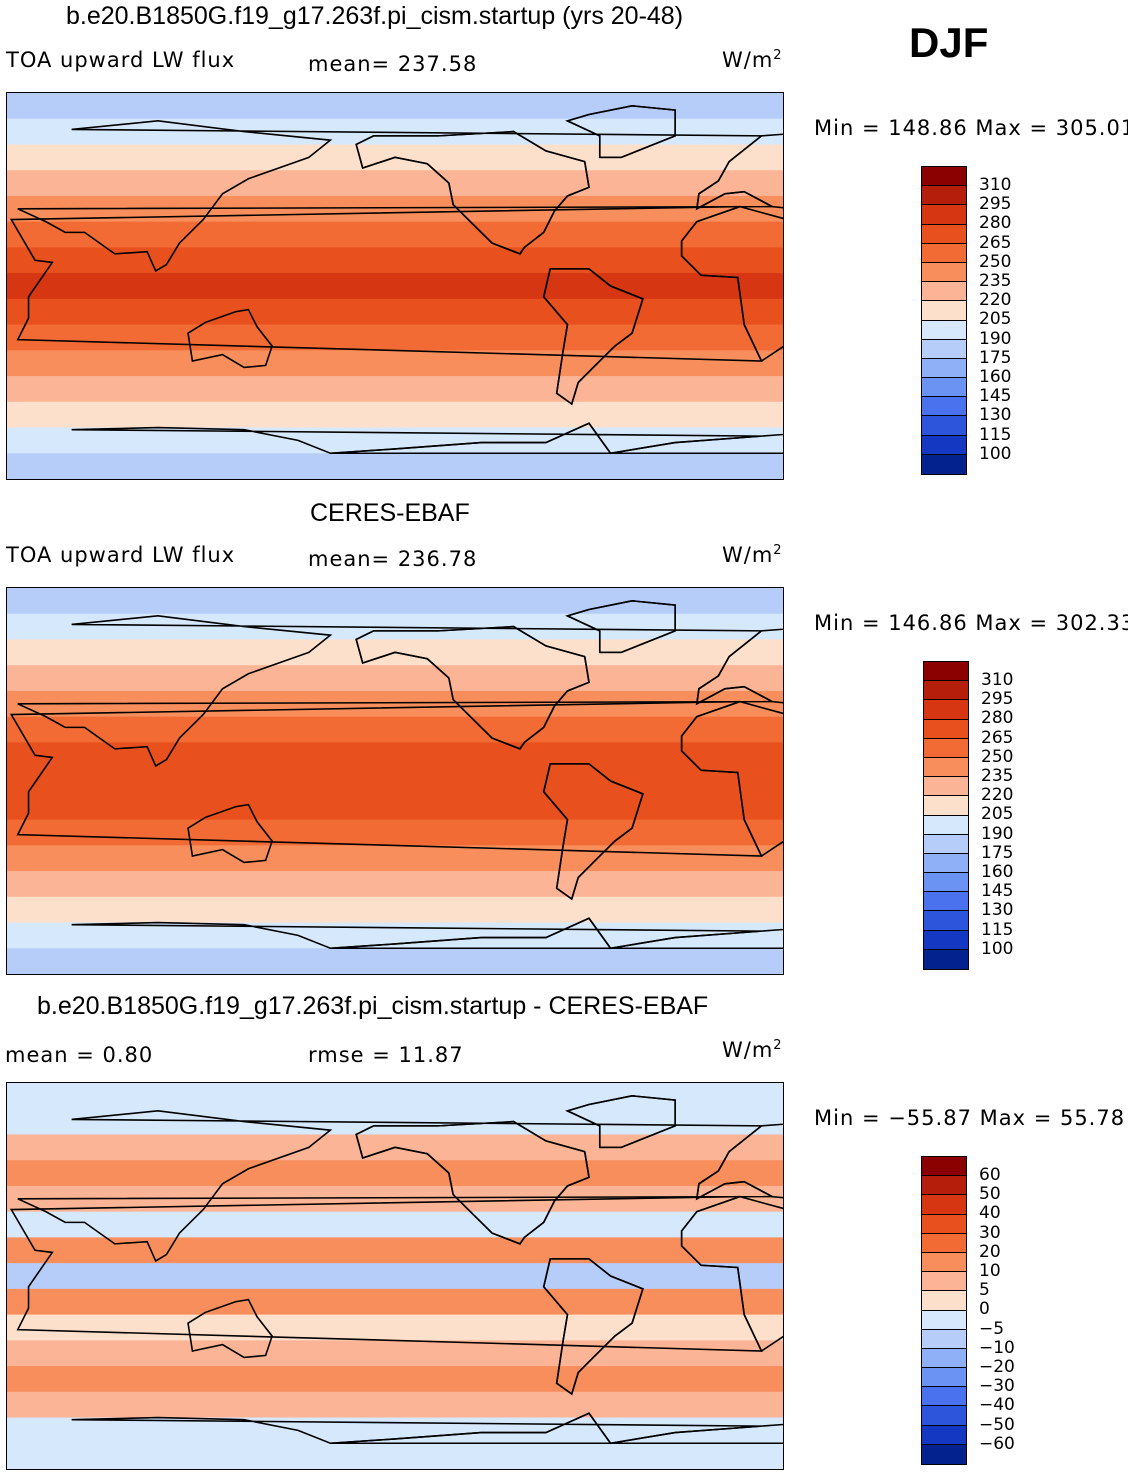 Image resolution: width=1128 pixels, height=1478 pixels. What do you see at coordinates (393, 64) in the screenshot?
I see `panel1-mean-label: mean= 237.58` at bounding box center [393, 64].